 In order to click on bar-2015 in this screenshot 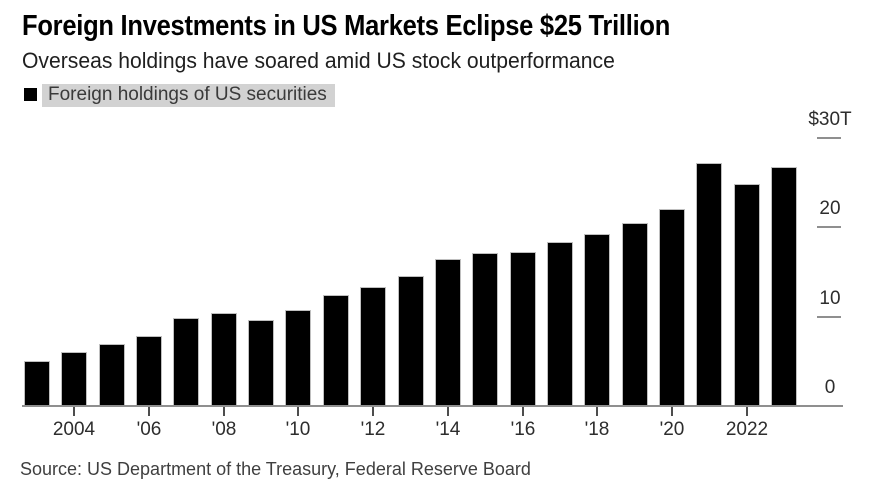, I will do `click(485, 329)`.